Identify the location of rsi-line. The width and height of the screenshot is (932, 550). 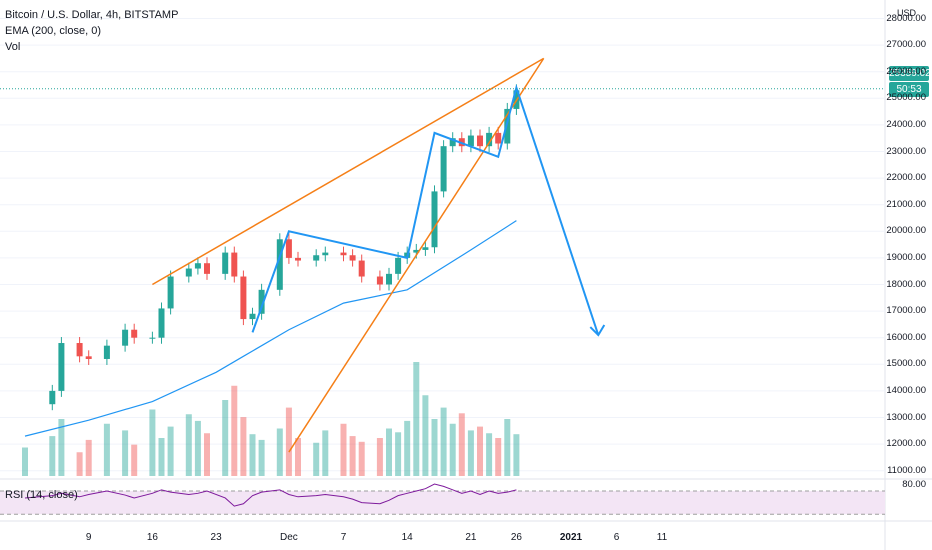
(270, 495).